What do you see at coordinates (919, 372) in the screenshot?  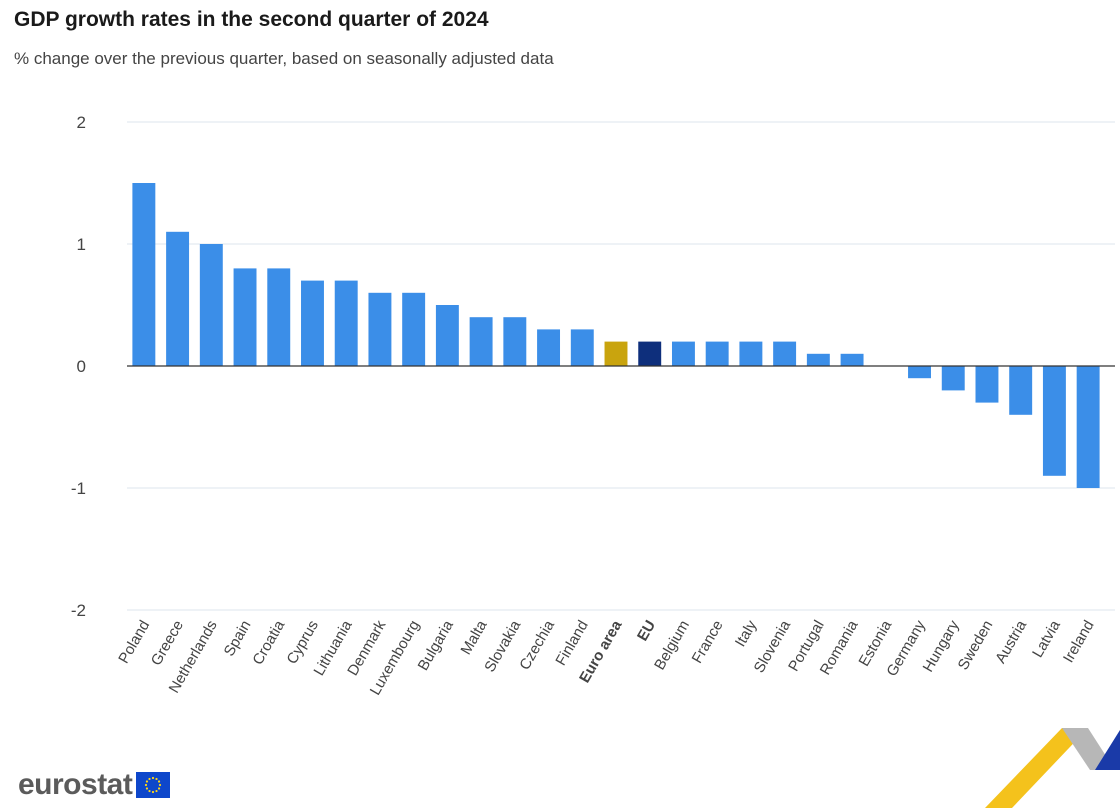 I see `bar-germany` at bounding box center [919, 372].